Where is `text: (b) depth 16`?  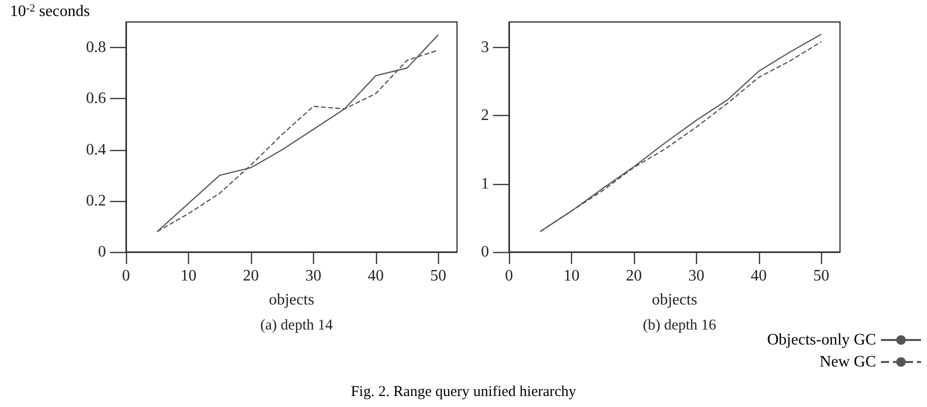
text: (b) depth 16 is located at coordinates (679, 326).